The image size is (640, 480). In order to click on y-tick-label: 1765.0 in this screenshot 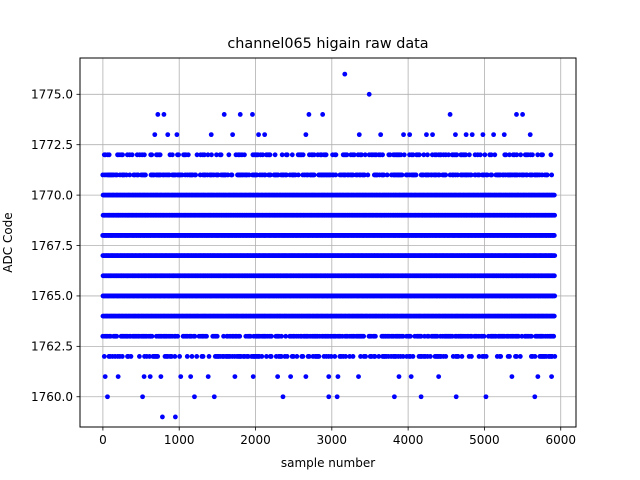, I will do `click(52, 296)`.